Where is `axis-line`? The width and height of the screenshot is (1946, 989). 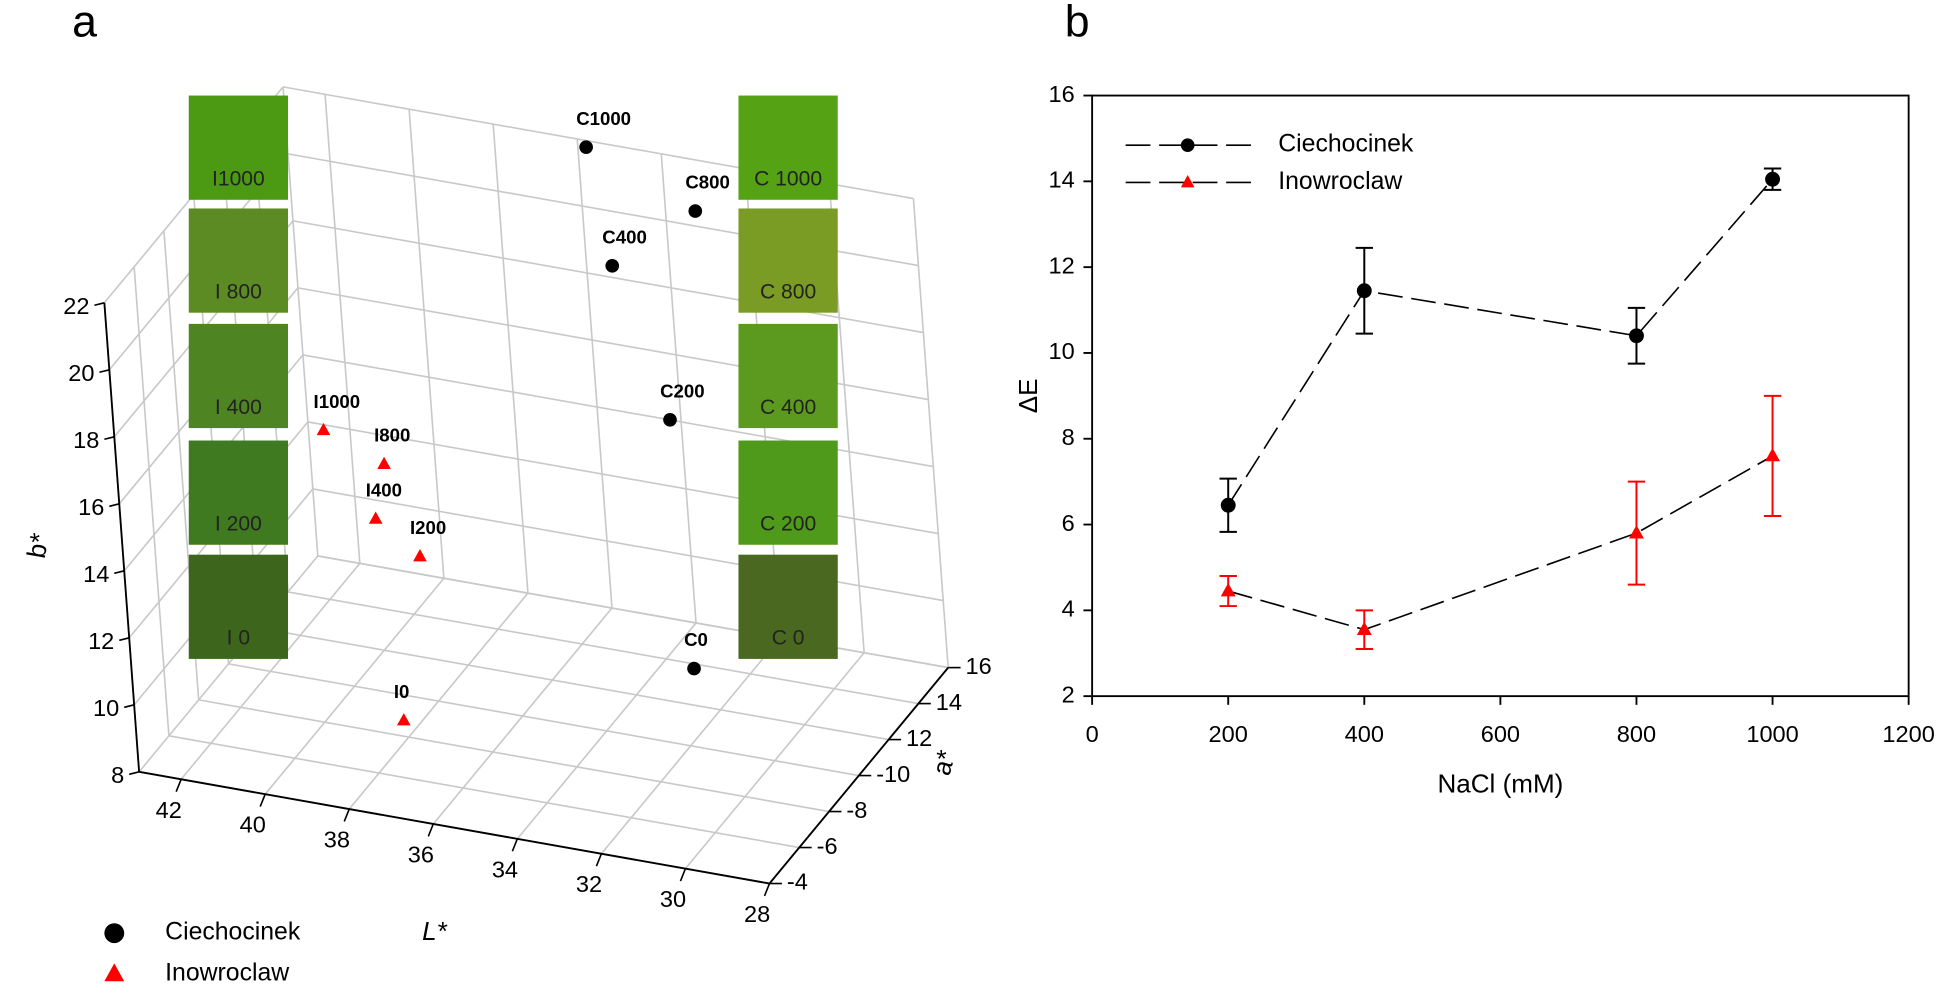
axis-line is located at coordinates (122, 537).